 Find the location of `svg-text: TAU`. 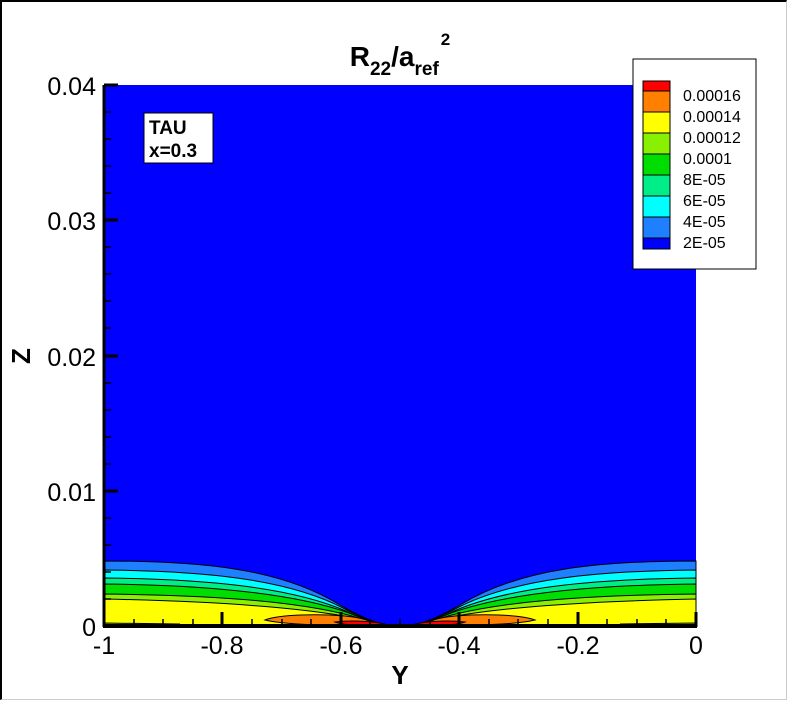

svg-text: TAU is located at coordinates (168, 128).